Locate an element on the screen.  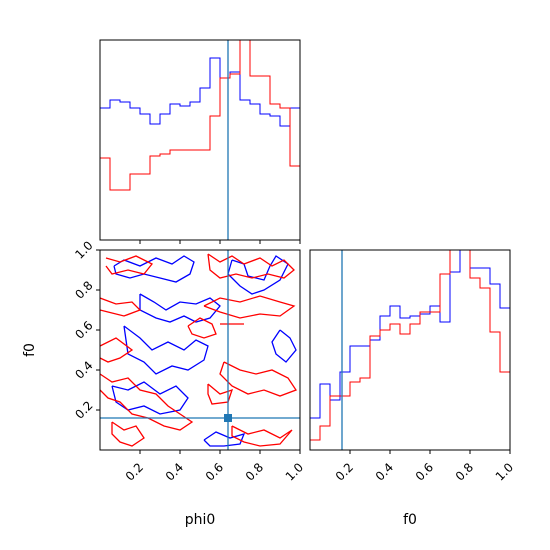
phi0-marginal-histogram is located at coordinates (200, 141).